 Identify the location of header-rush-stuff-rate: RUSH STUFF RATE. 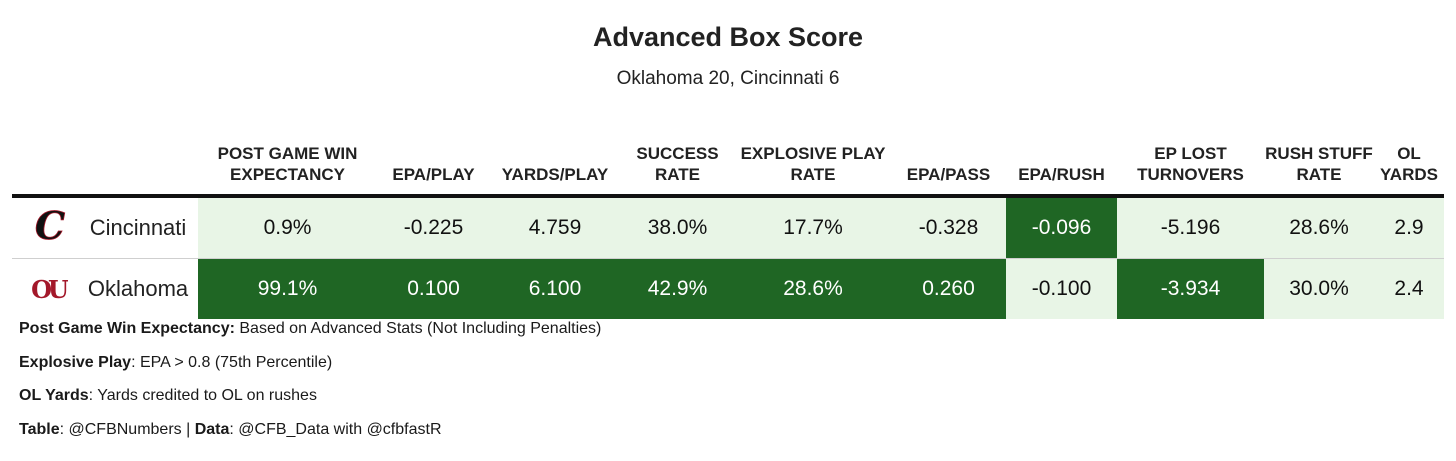
(1319, 164).